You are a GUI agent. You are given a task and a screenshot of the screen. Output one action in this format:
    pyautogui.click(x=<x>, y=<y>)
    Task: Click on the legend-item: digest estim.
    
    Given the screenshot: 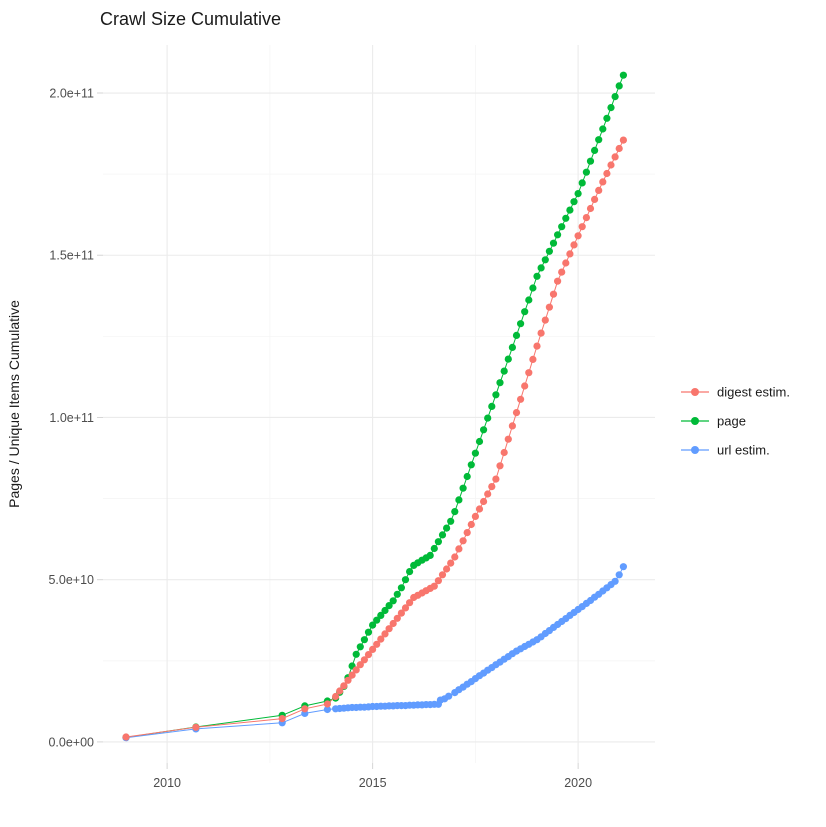 What is the action you would take?
    pyautogui.click(x=735, y=392)
    